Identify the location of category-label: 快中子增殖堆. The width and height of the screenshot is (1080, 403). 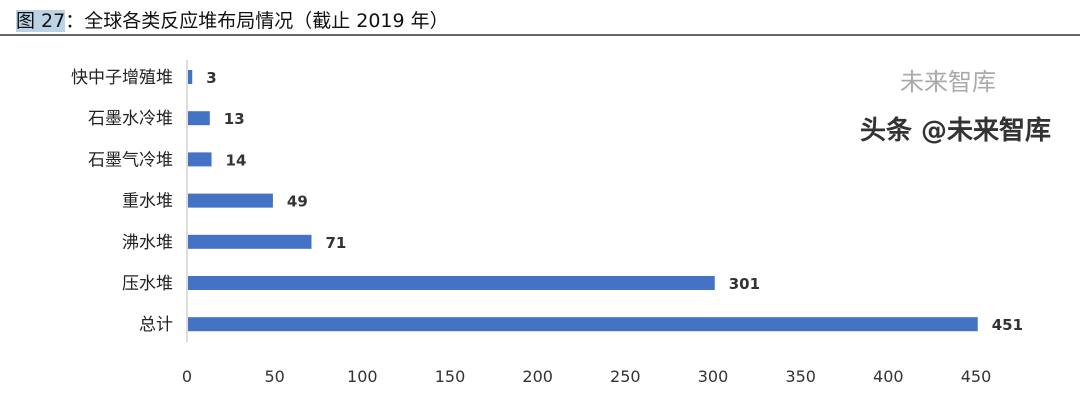
(122, 78).